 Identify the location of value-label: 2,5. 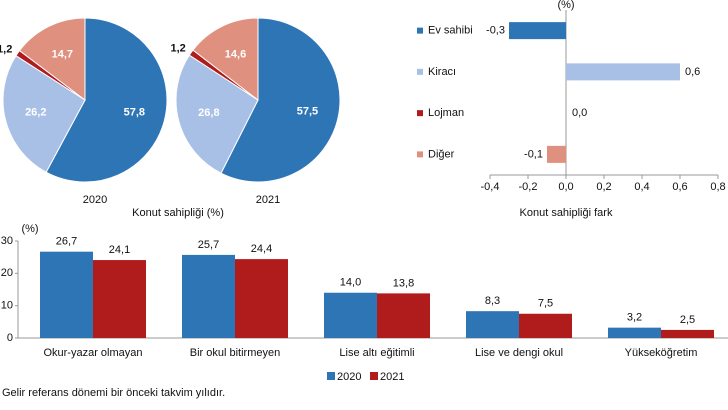
(687, 320).